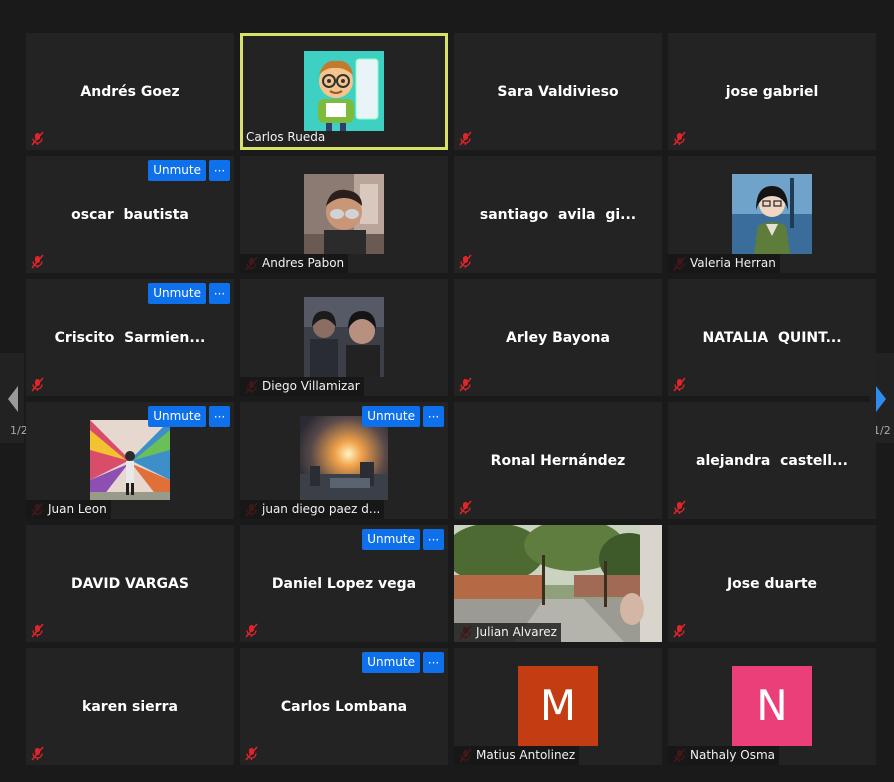 The image size is (894, 782). I want to click on page-indicator-right: 1/2, so click(882, 430).